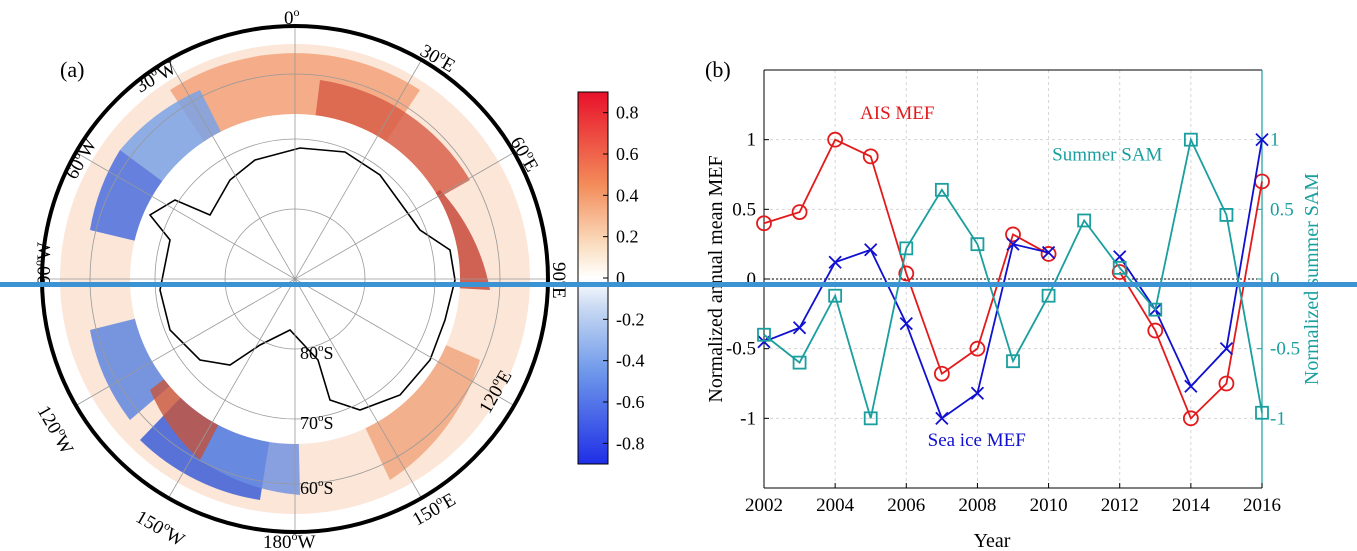 This screenshot has height=551, width=1357. Describe the element at coordinates (897, 113) in the screenshot. I see `series-annotation: AIS MEF` at that location.